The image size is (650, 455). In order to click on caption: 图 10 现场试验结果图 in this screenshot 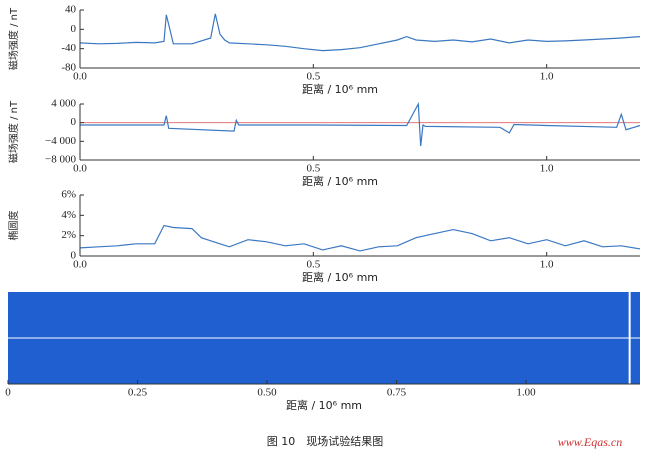, I will do `click(325, 441)`.